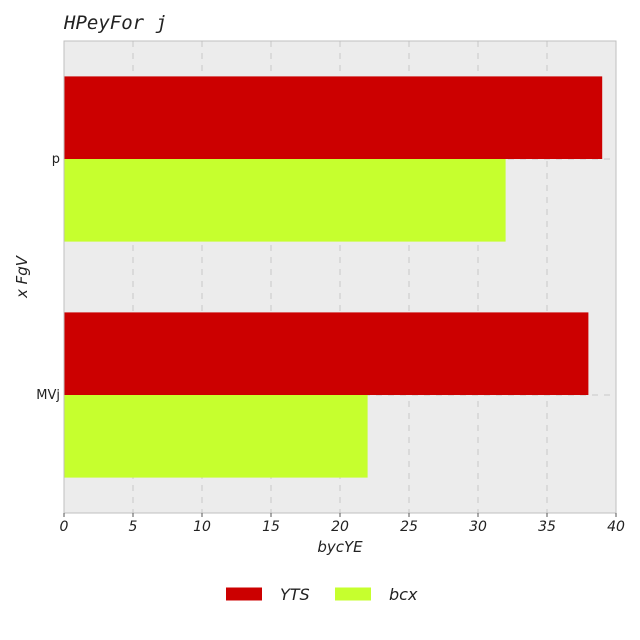  Describe the element at coordinates (547, 527) in the screenshot. I see `x-tick-label: 35` at that location.